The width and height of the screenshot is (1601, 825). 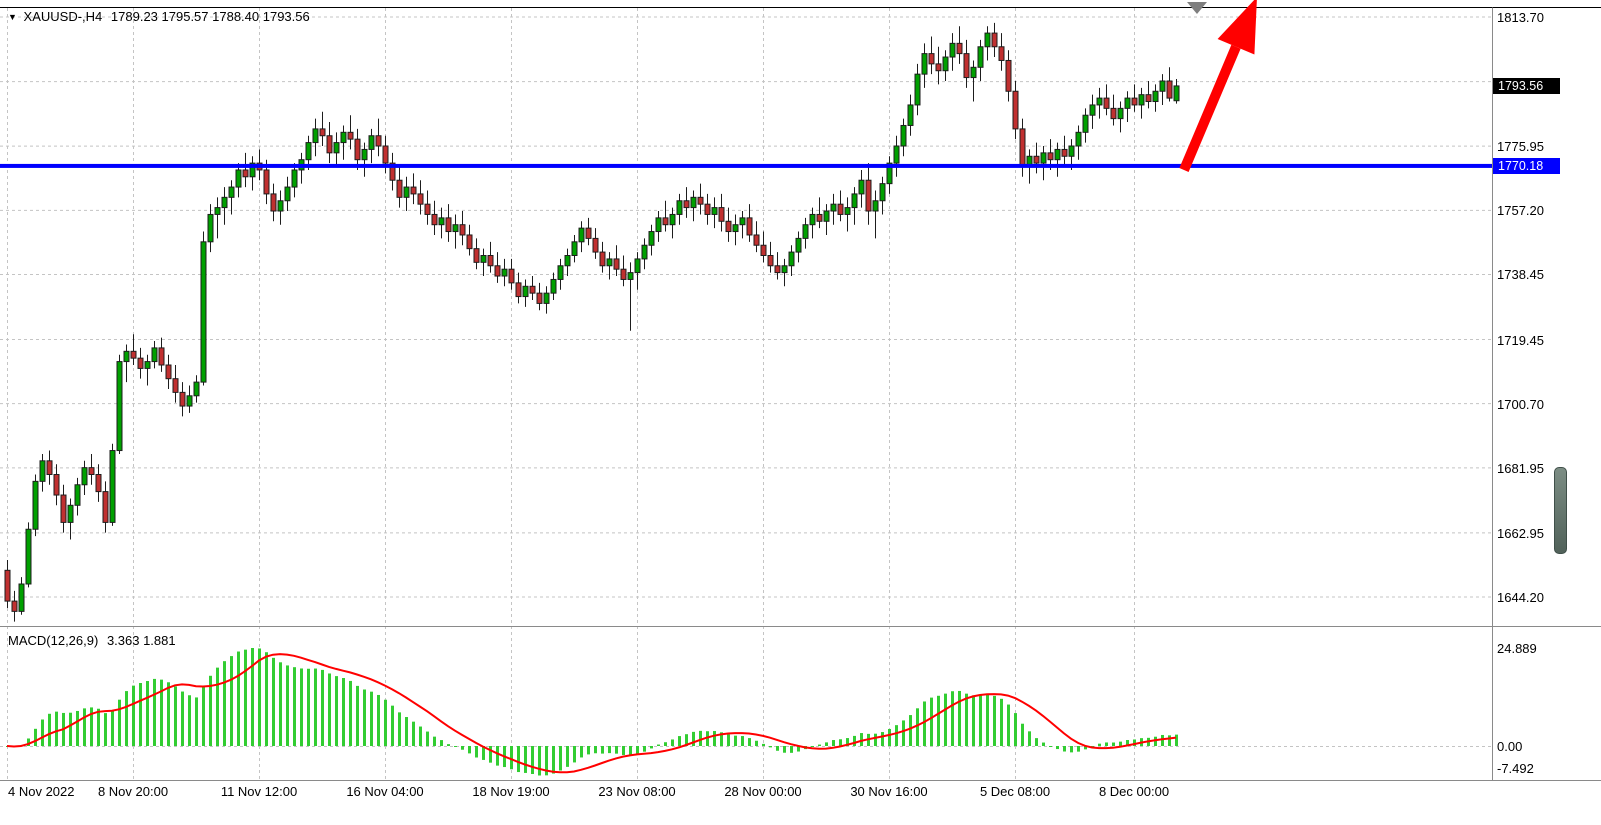 What do you see at coordinates (63, 16) in the screenshot?
I see `symbol-timeframe-label: XAUUSD-,H4` at bounding box center [63, 16].